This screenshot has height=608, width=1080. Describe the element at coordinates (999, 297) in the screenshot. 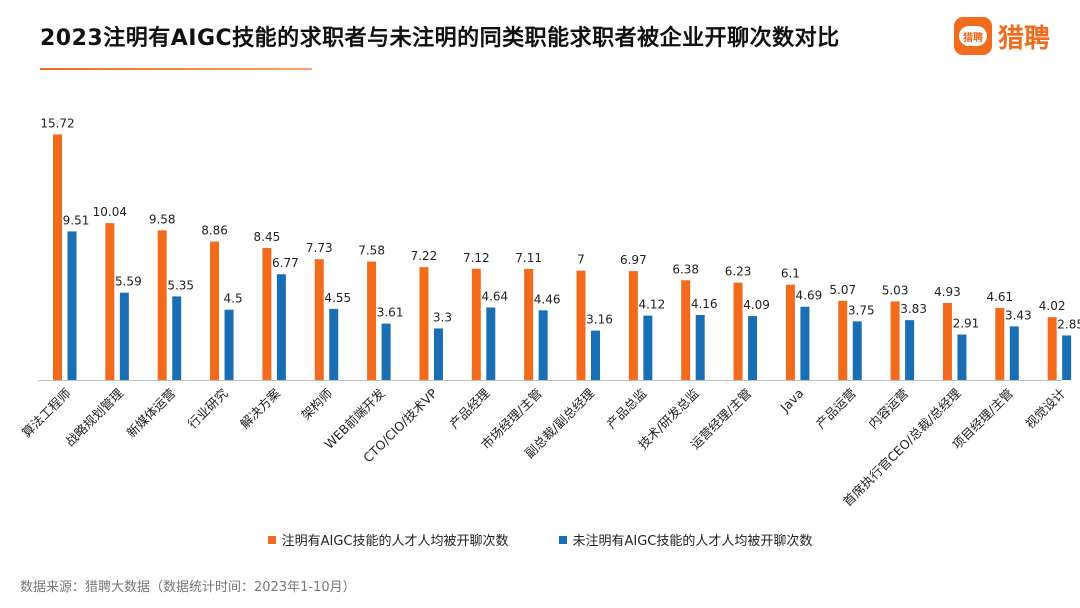

I see `data-label-series-a: 4.61` at that location.